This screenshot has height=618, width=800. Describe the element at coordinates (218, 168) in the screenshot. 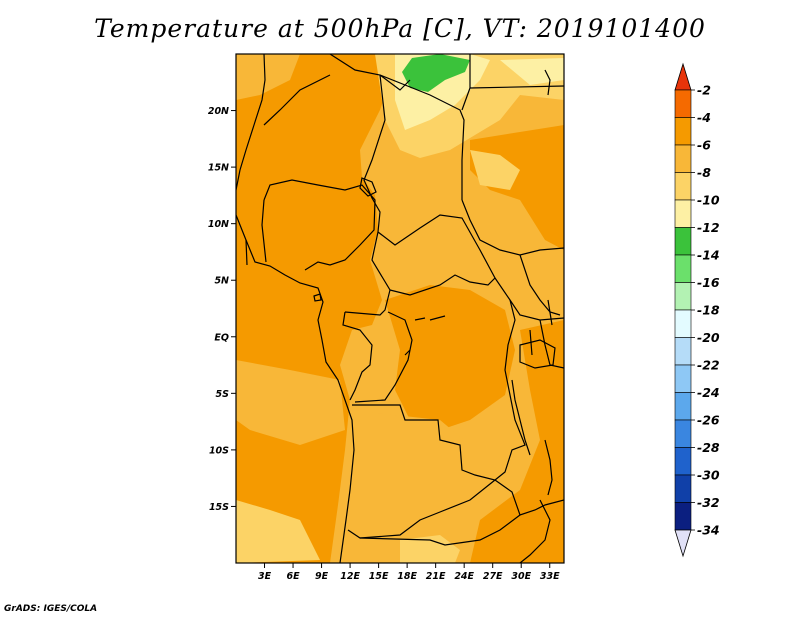

I see `lat-tick-label: 15N` at that location.